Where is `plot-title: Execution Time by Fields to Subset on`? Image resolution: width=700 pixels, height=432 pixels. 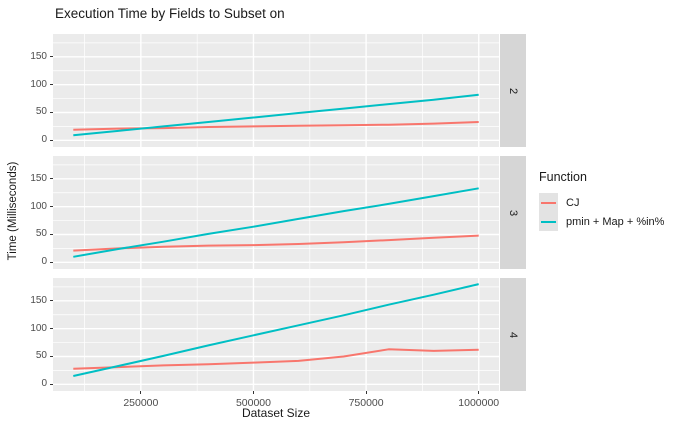
plot-title: Execution Time by Fields to Subset on is located at coordinates (170, 13).